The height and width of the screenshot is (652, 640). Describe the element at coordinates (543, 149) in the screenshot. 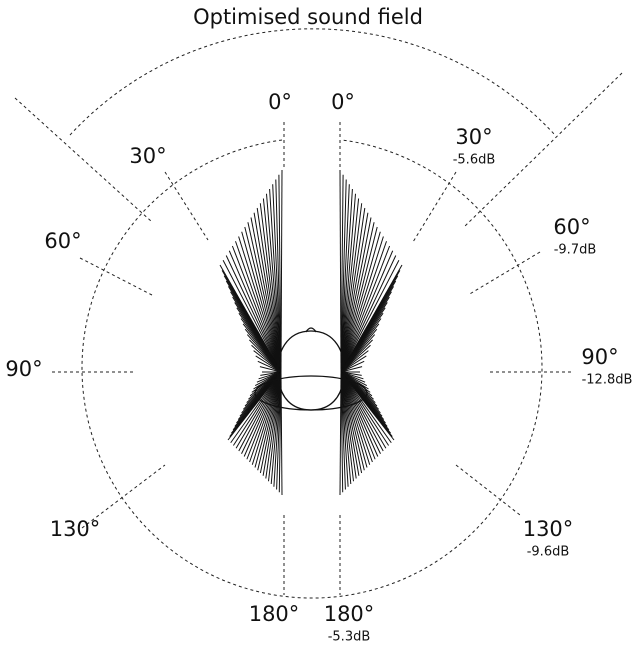

I see `diagonal-right` at that location.